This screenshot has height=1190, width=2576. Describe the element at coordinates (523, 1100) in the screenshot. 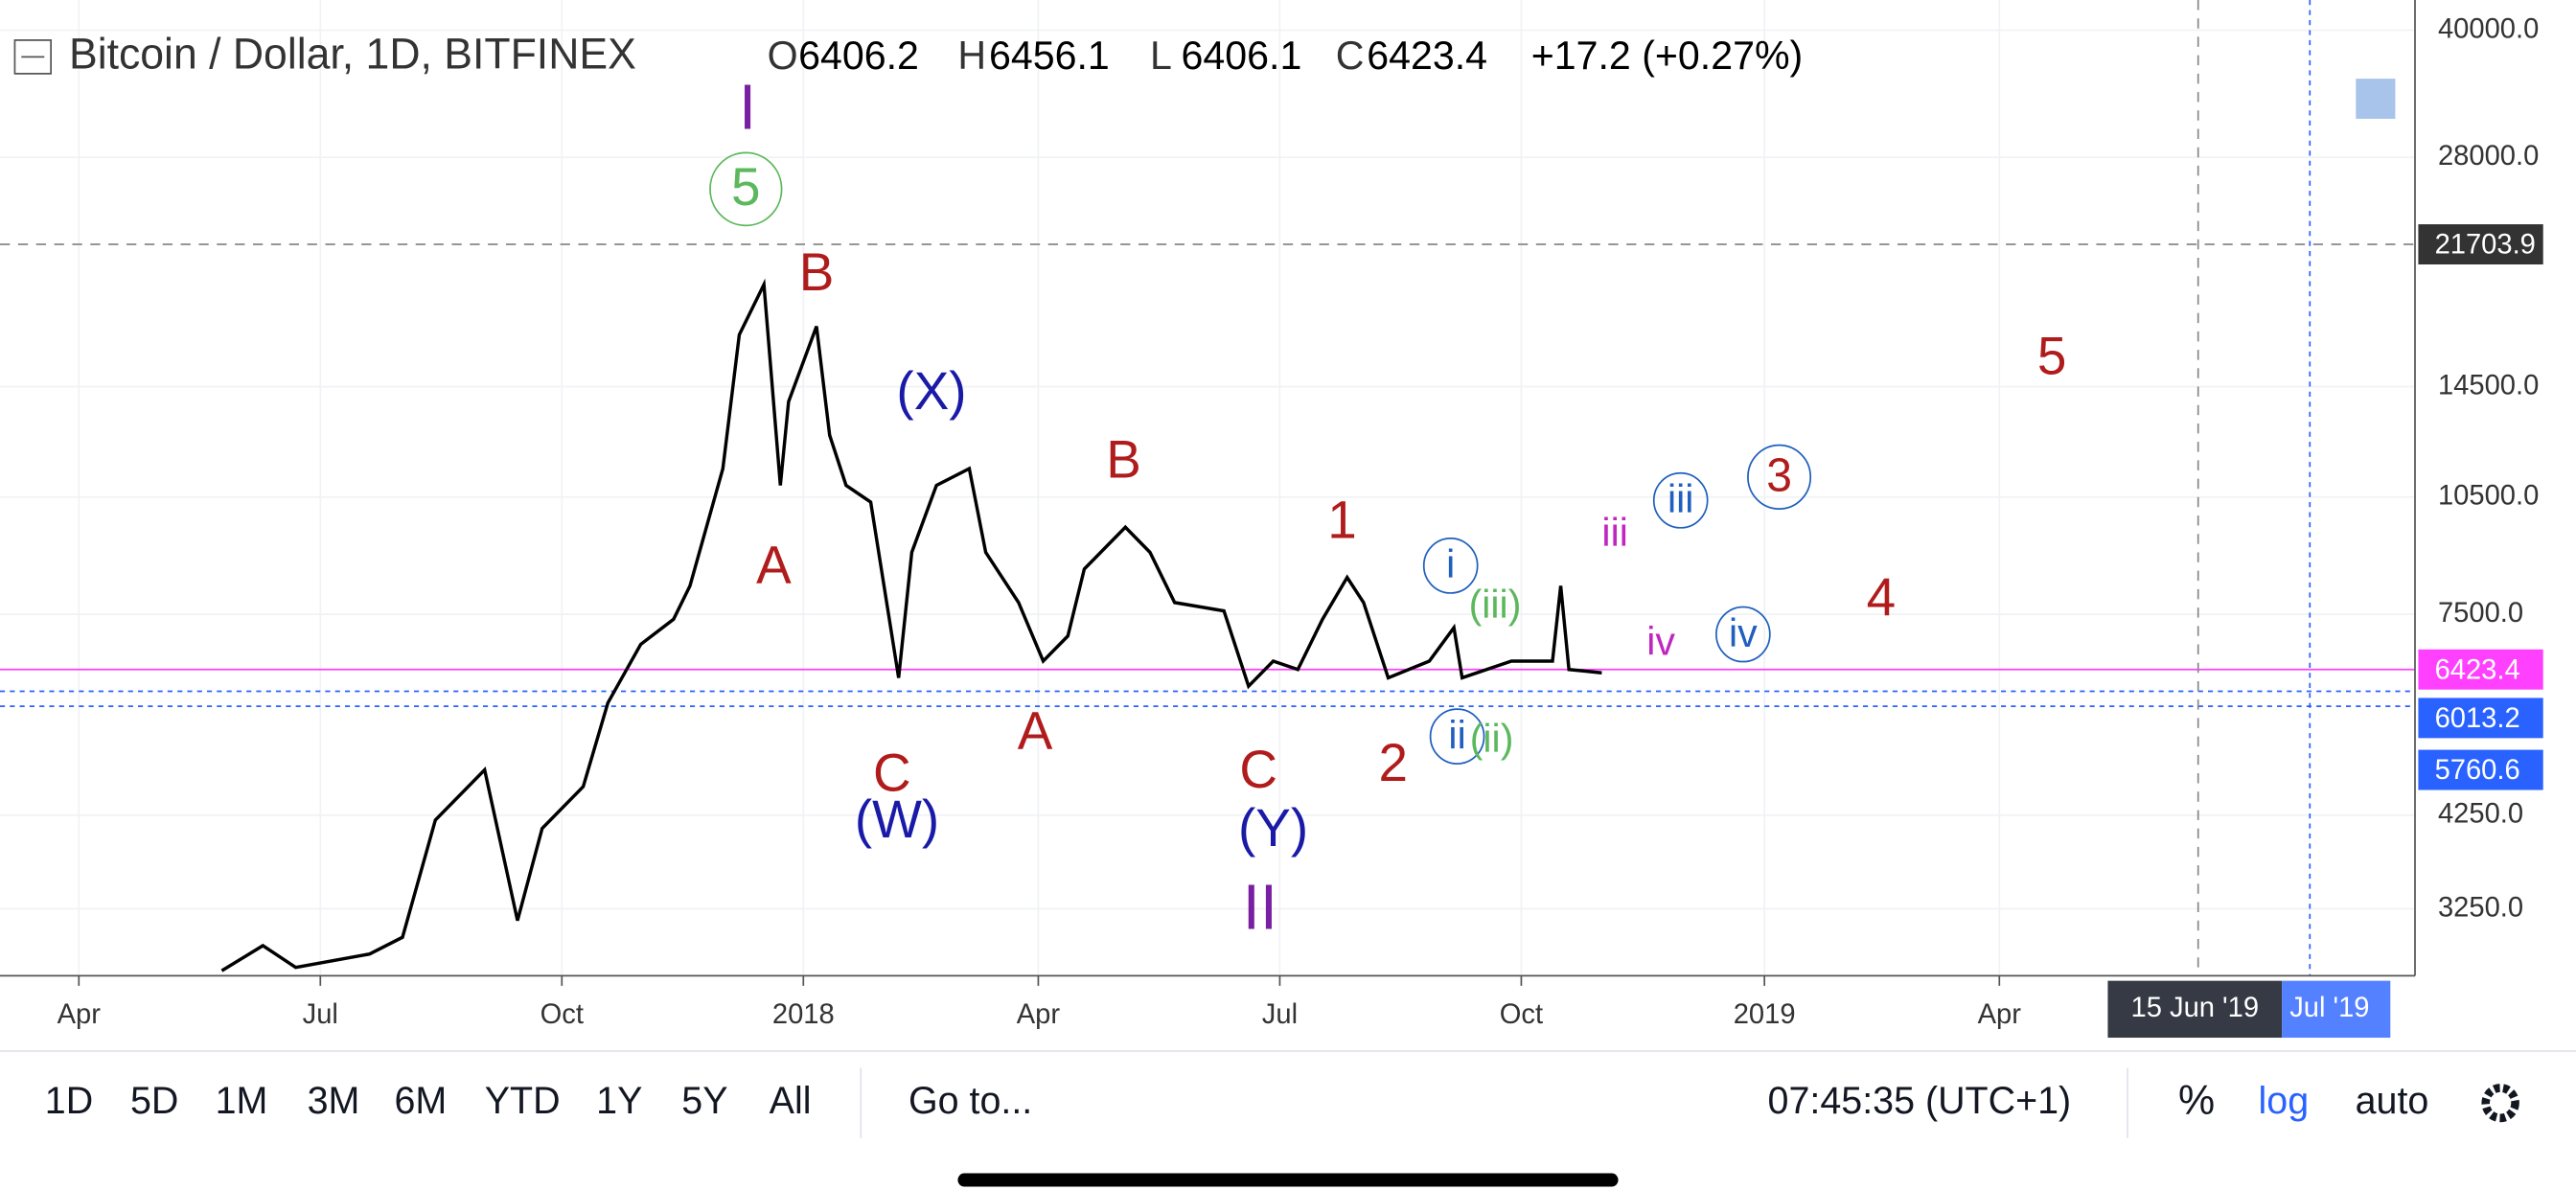

I see `range-button: YTD` at that location.